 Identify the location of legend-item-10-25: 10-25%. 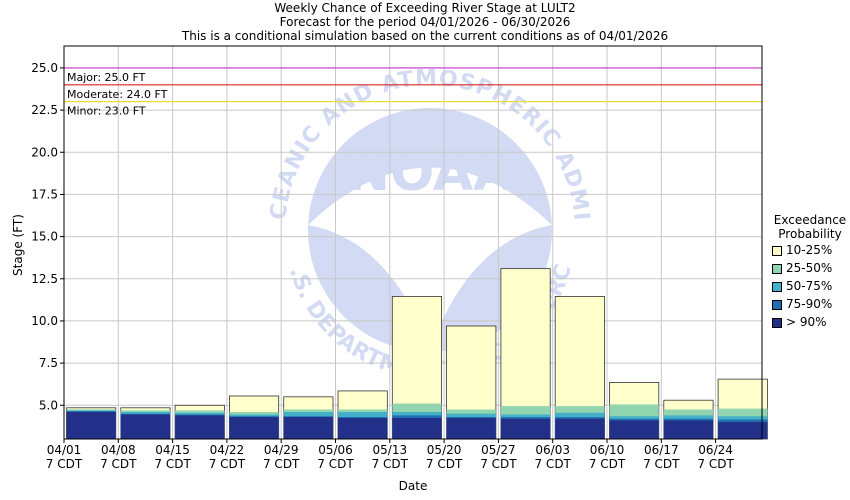
(802, 250).